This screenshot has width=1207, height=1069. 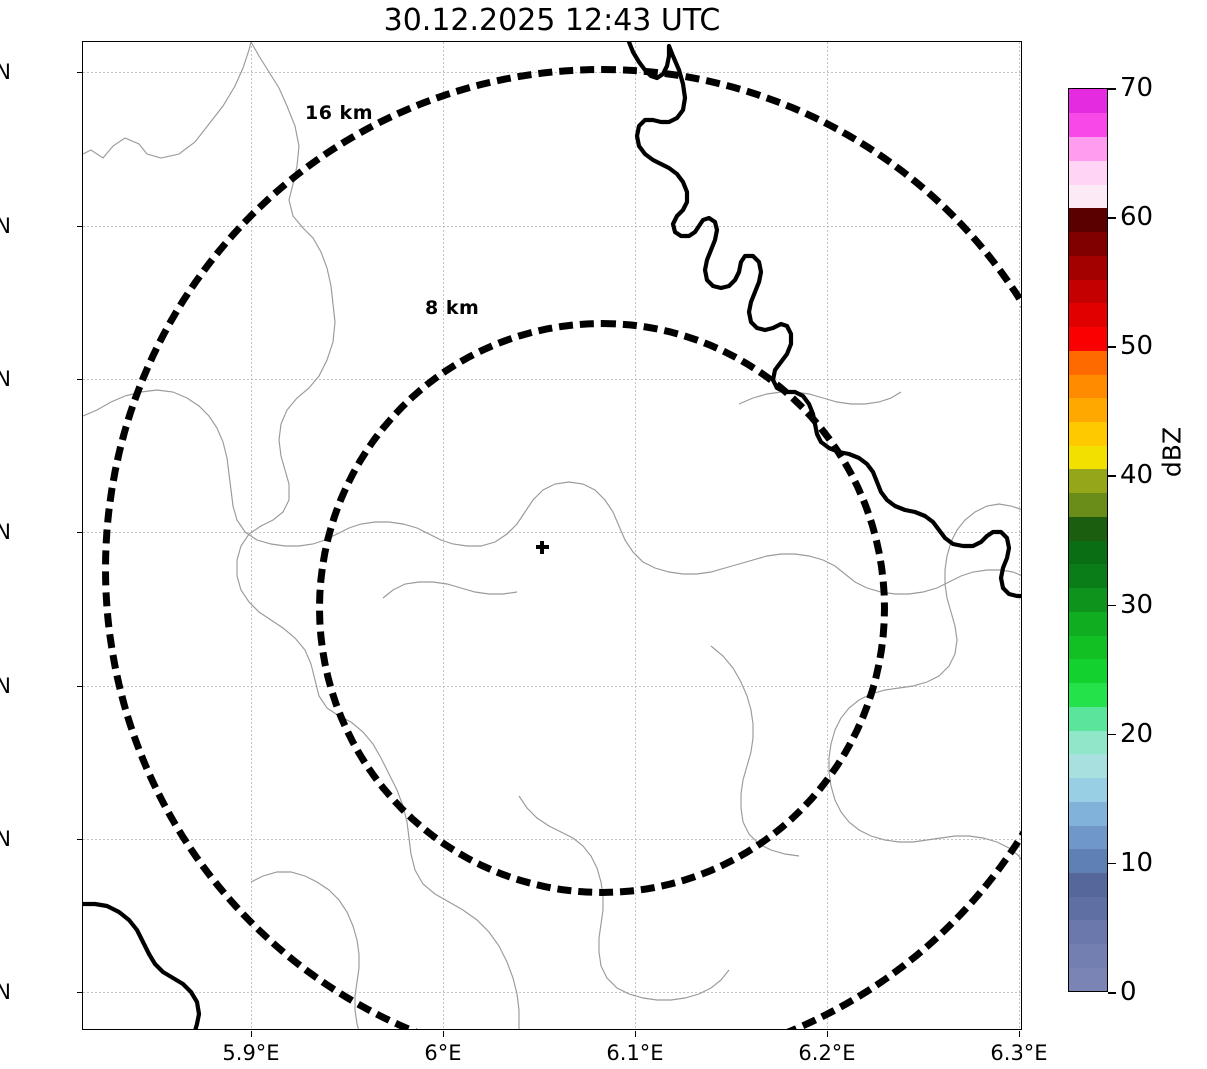 What do you see at coordinates (1110, 540) in the screenshot?
I see `colorbar: 0 10 20 30 40 50 60 70` at bounding box center [1110, 540].